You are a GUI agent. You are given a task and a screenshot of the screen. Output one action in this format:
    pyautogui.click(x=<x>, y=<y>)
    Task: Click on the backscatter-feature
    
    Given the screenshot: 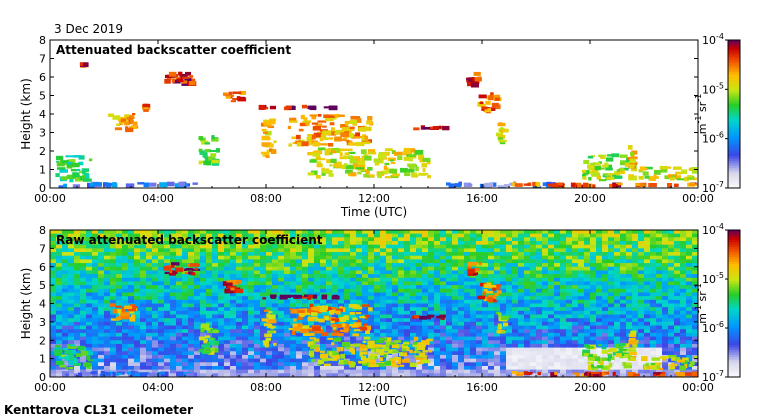 What is the action you would take?
    pyautogui.click(x=369, y=163)
    